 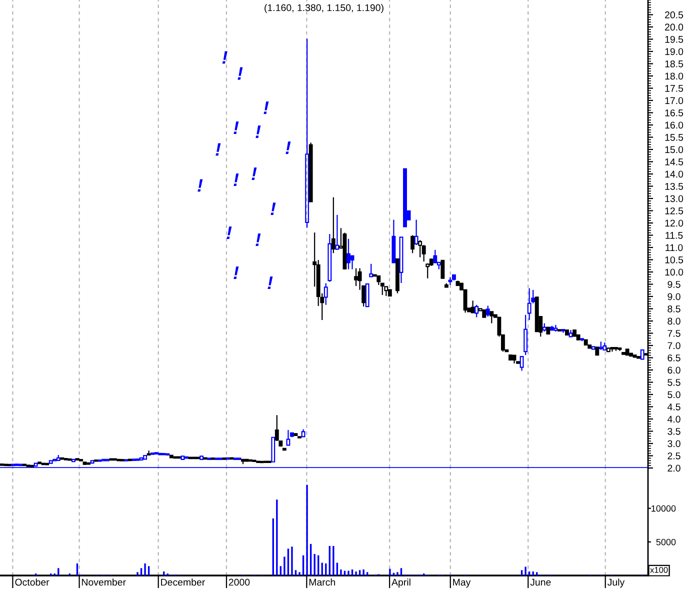 I want to click on x-tick-label: 2000, so click(x=239, y=582).